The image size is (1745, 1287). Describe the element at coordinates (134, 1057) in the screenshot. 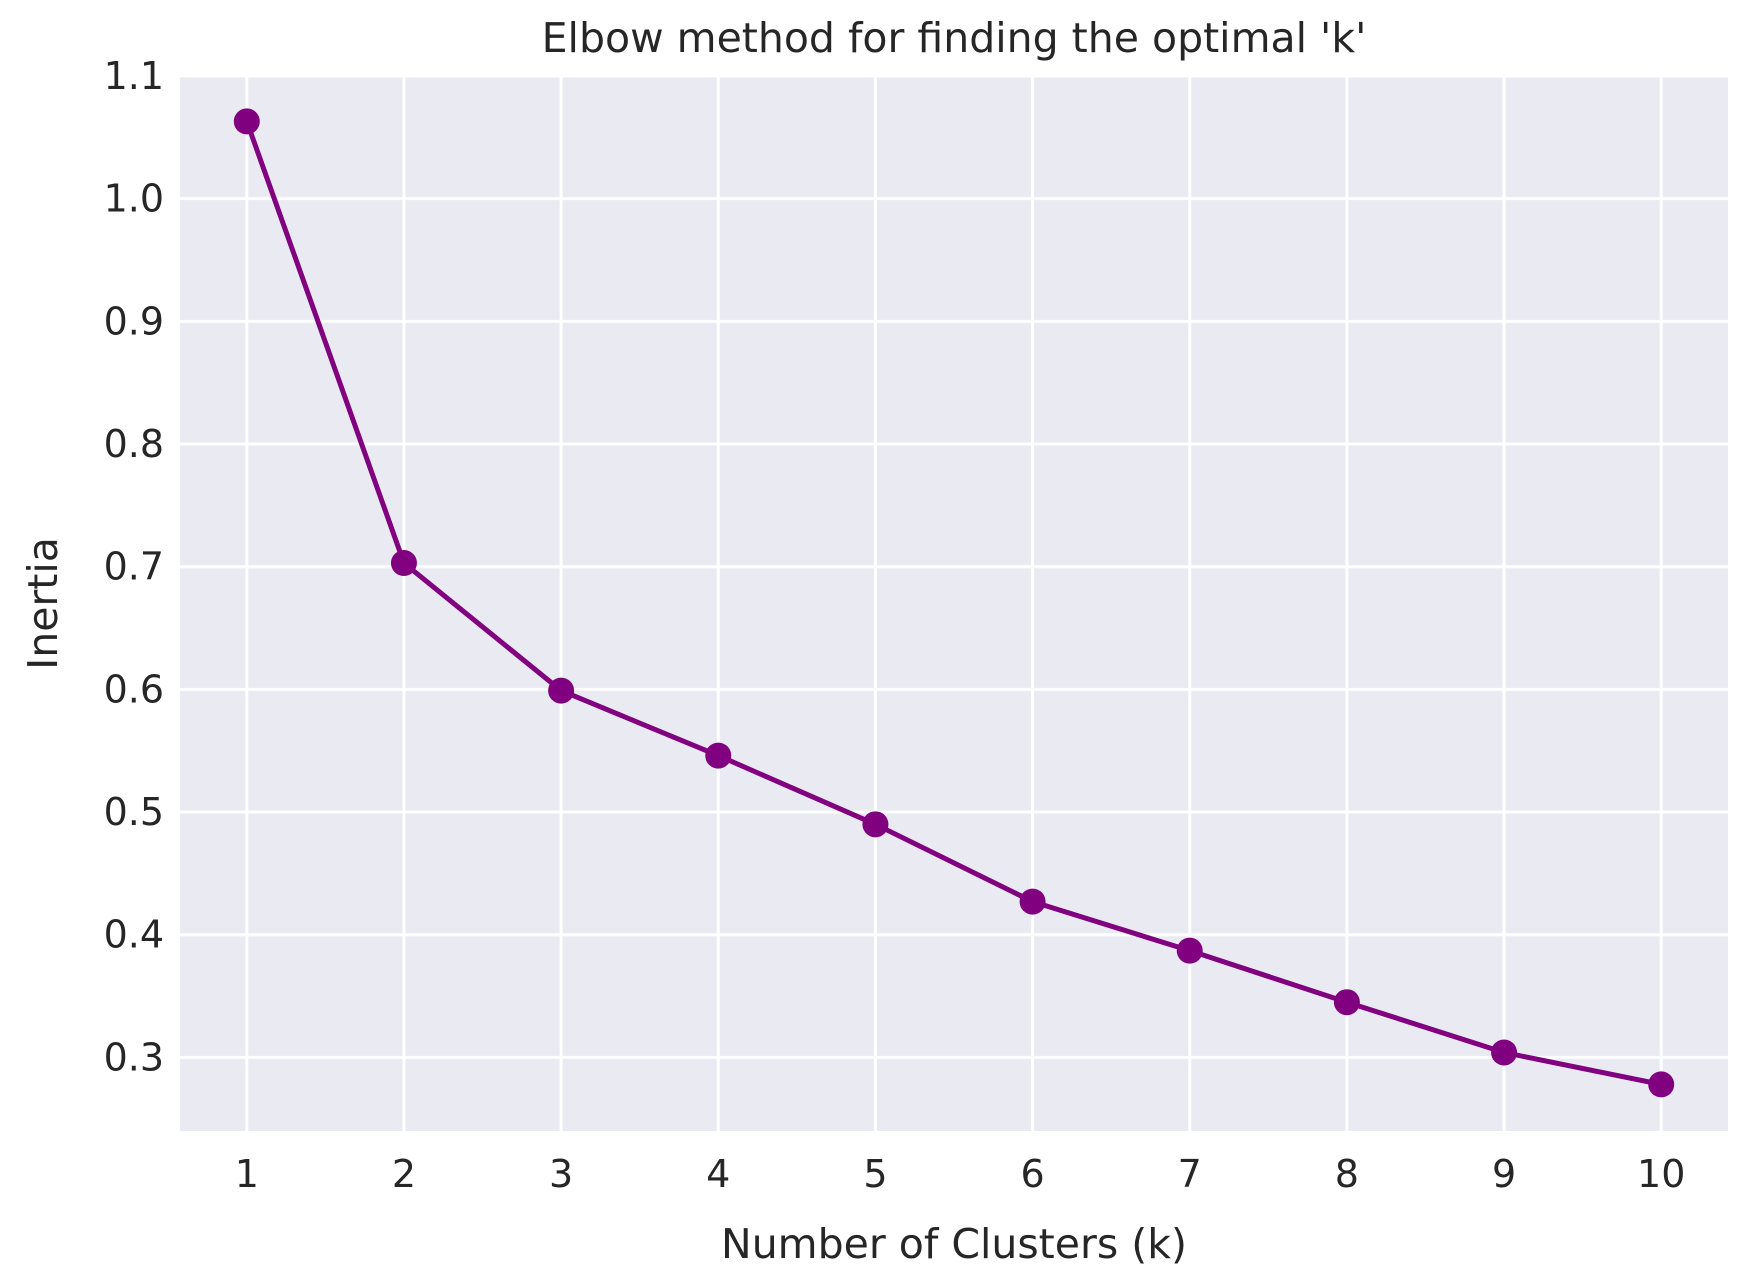

I see `y-tick-label: 0.3` at that location.